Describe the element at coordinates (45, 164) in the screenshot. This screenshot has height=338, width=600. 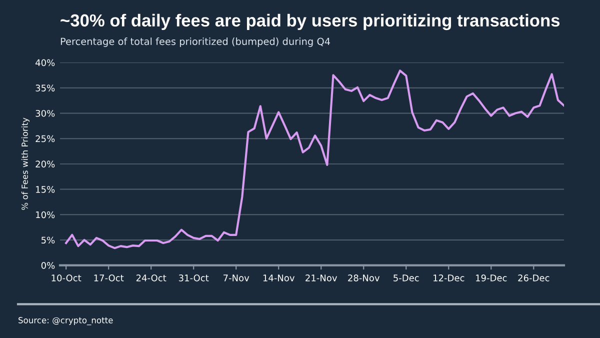
I see `y-tick-label: 20%` at that location.